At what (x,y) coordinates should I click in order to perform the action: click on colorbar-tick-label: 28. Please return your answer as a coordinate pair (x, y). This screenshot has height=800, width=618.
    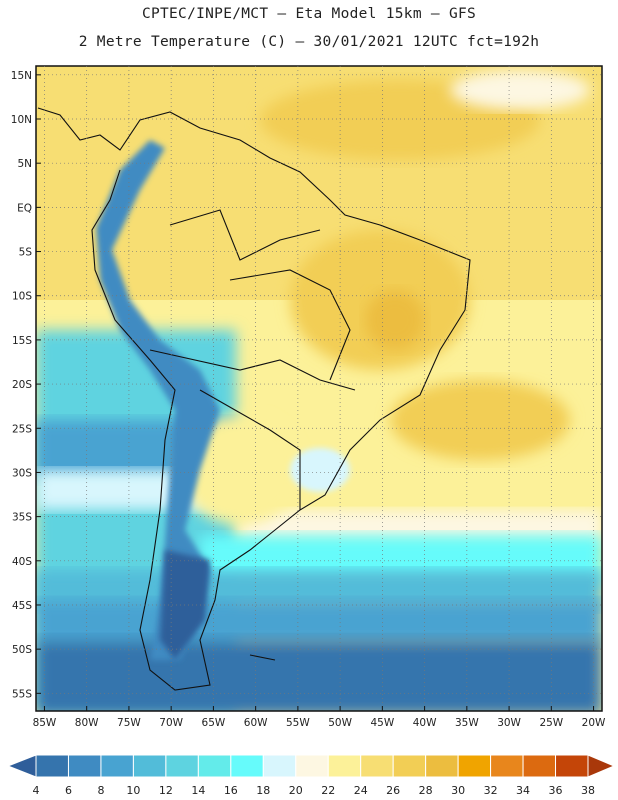
    Looking at the image, I should click on (426, 790).